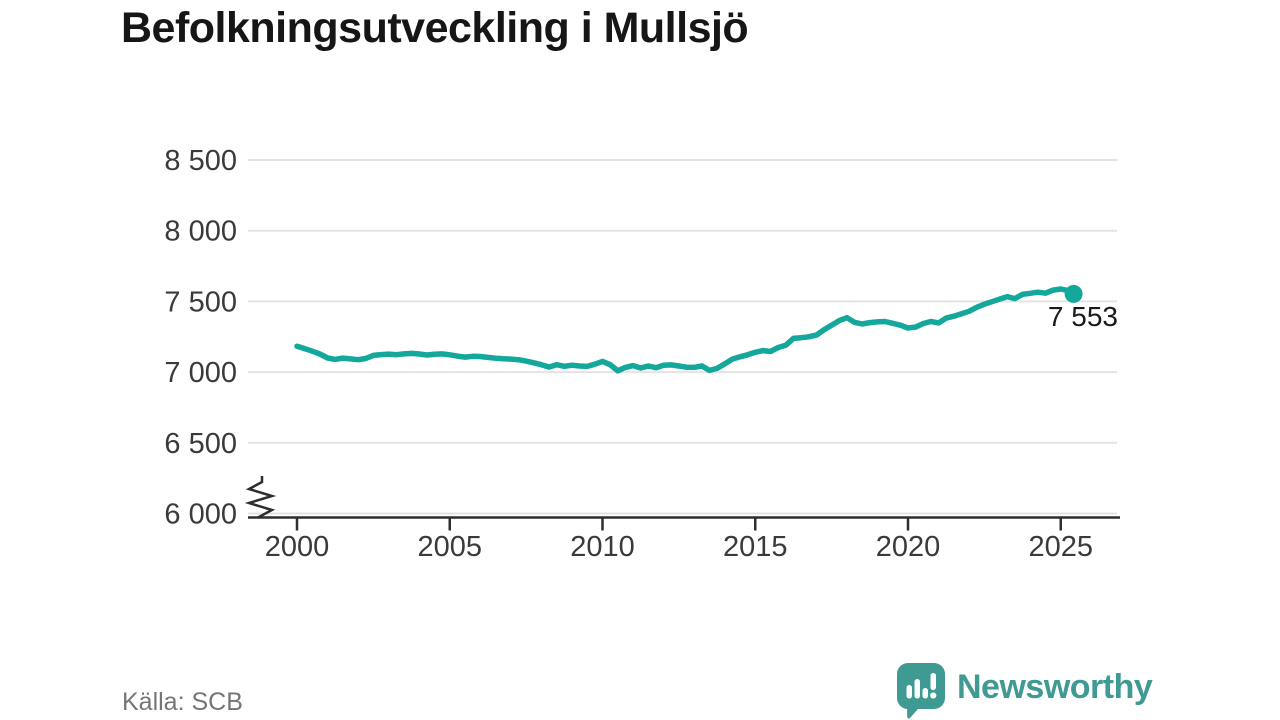 This screenshot has width=1280, height=720. Describe the element at coordinates (449, 547) in the screenshot. I see `x-axis-tick-label: 2005` at that location.